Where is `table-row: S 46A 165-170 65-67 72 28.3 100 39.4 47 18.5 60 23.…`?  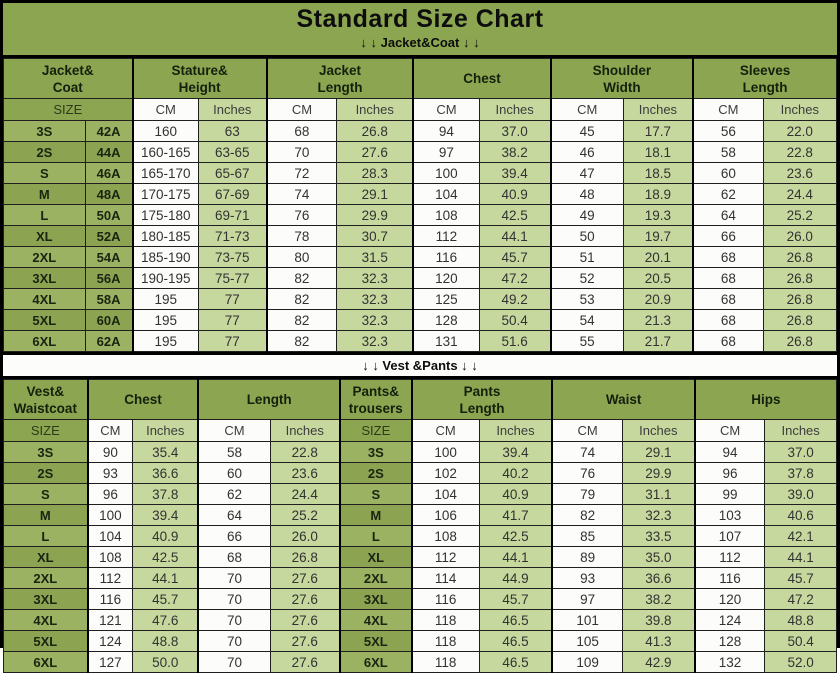
table-row: S 46A 165-170 65-67 72 28.3 100 39.4 47 18.5 60 23.… is located at coordinates (420, 173).